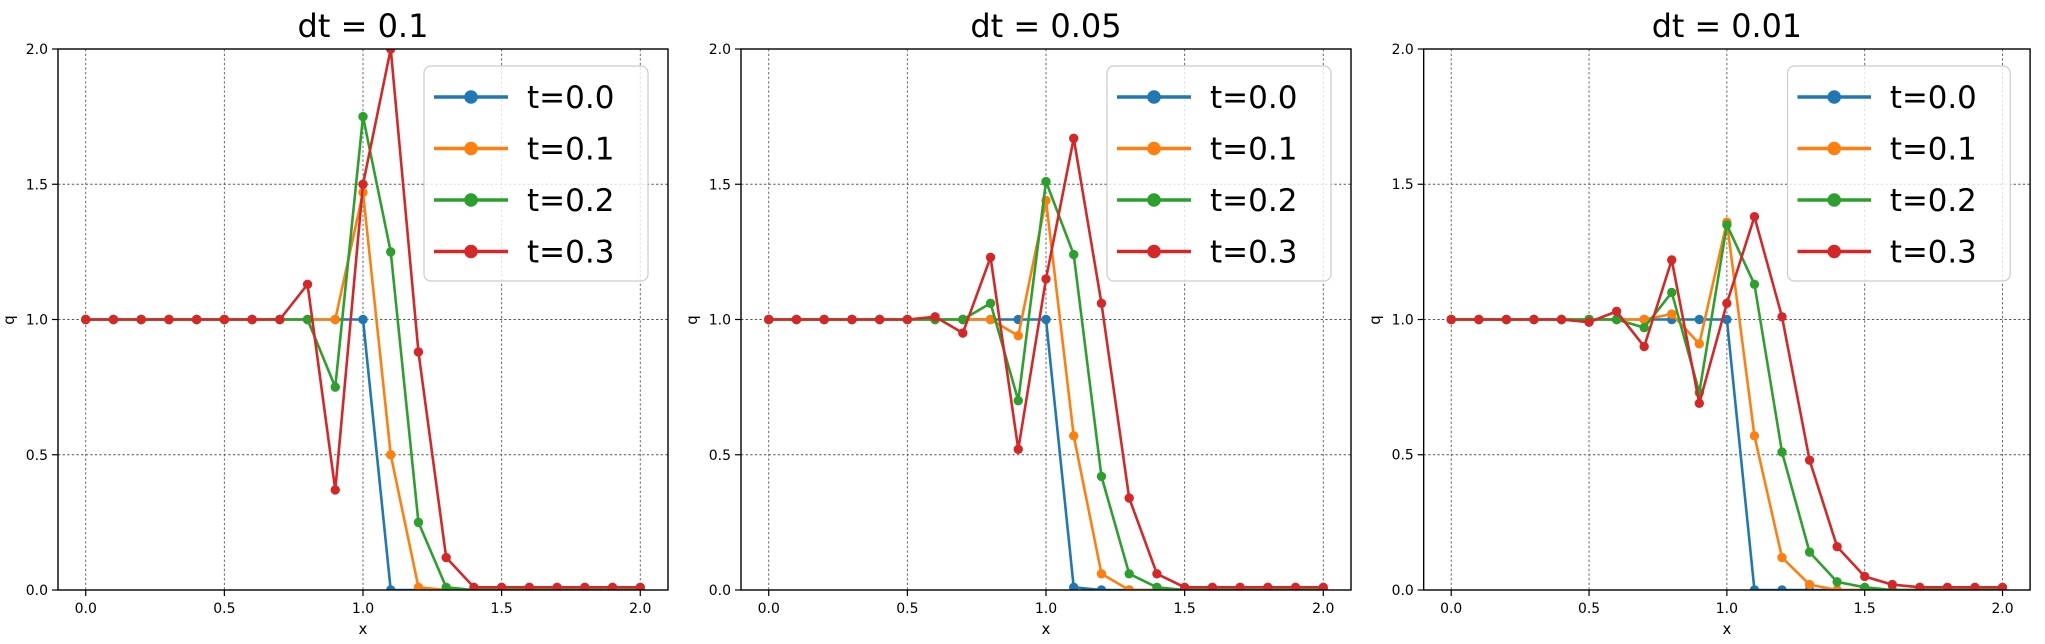 This screenshot has width=2045, height=644. Describe the element at coordinates (363, 609) in the screenshot. I see `x-tick-label: 1.0` at that location.